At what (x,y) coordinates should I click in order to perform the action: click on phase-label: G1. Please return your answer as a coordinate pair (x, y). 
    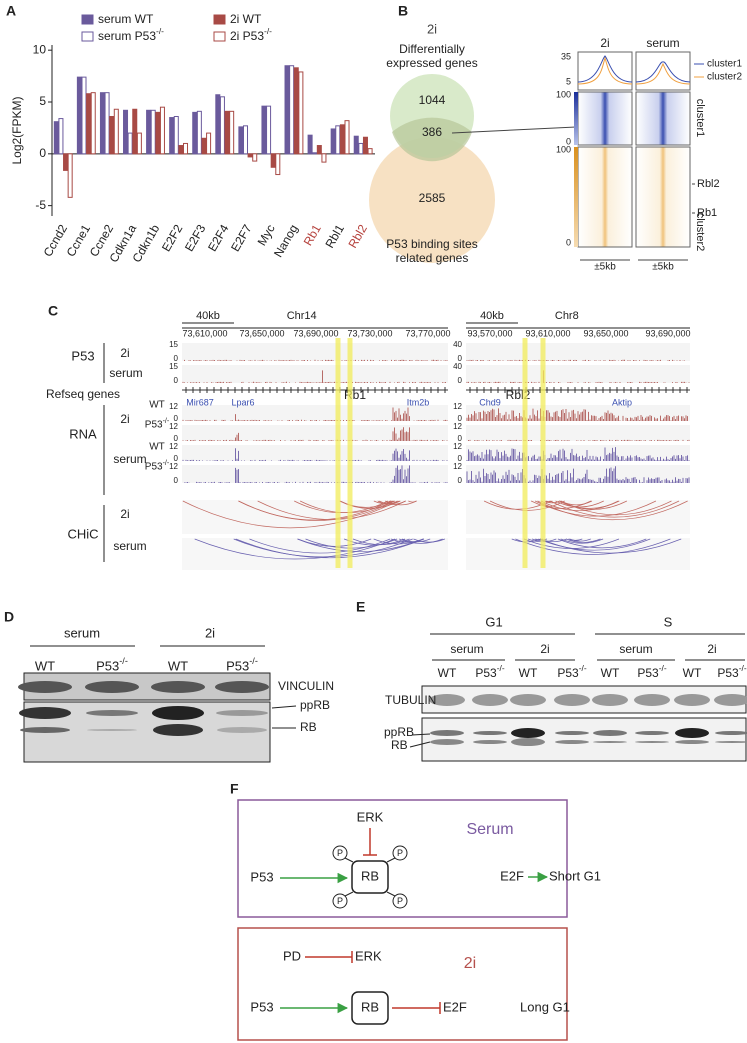
    Looking at the image, I should click on (493, 621).